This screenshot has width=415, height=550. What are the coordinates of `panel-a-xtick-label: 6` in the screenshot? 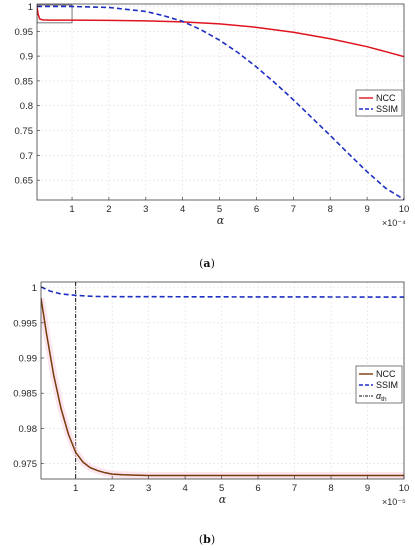 It's located at (256, 209).